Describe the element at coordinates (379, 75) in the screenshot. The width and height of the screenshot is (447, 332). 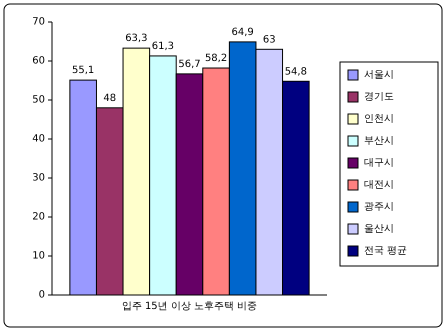
I see `legend-label: 서울시` at that location.